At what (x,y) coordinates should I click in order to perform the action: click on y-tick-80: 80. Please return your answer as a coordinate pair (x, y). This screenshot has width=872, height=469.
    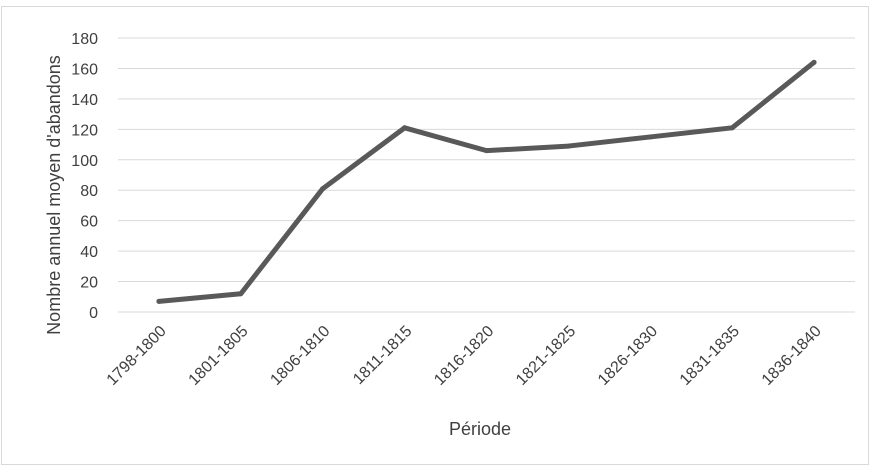
    Looking at the image, I should click on (89, 191).